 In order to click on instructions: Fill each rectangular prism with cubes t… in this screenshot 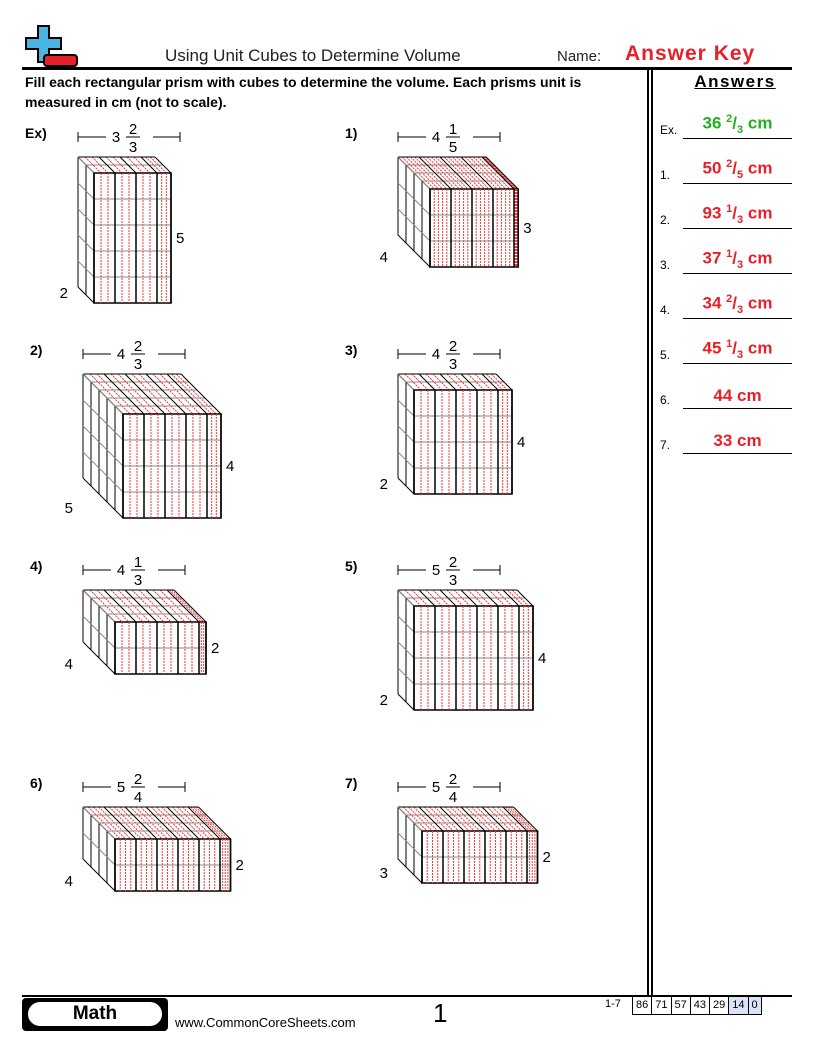, I will do `click(303, 92)`.